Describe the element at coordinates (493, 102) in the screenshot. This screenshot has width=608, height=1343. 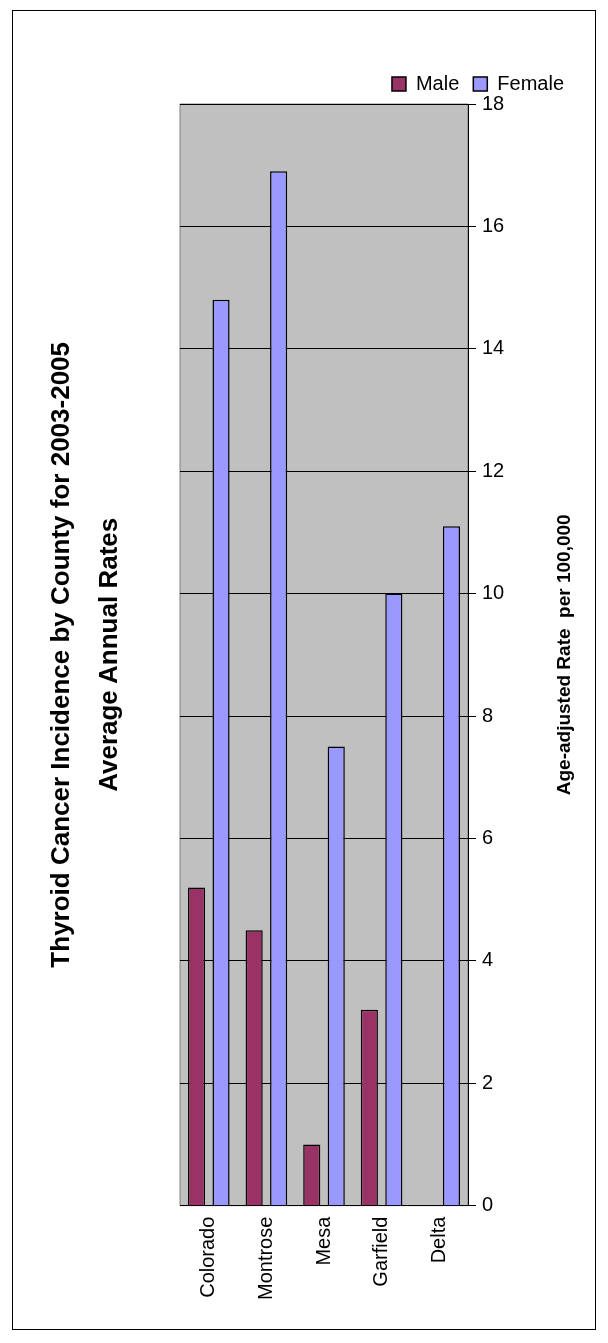
I see `y-tick-label: 18` at that location.